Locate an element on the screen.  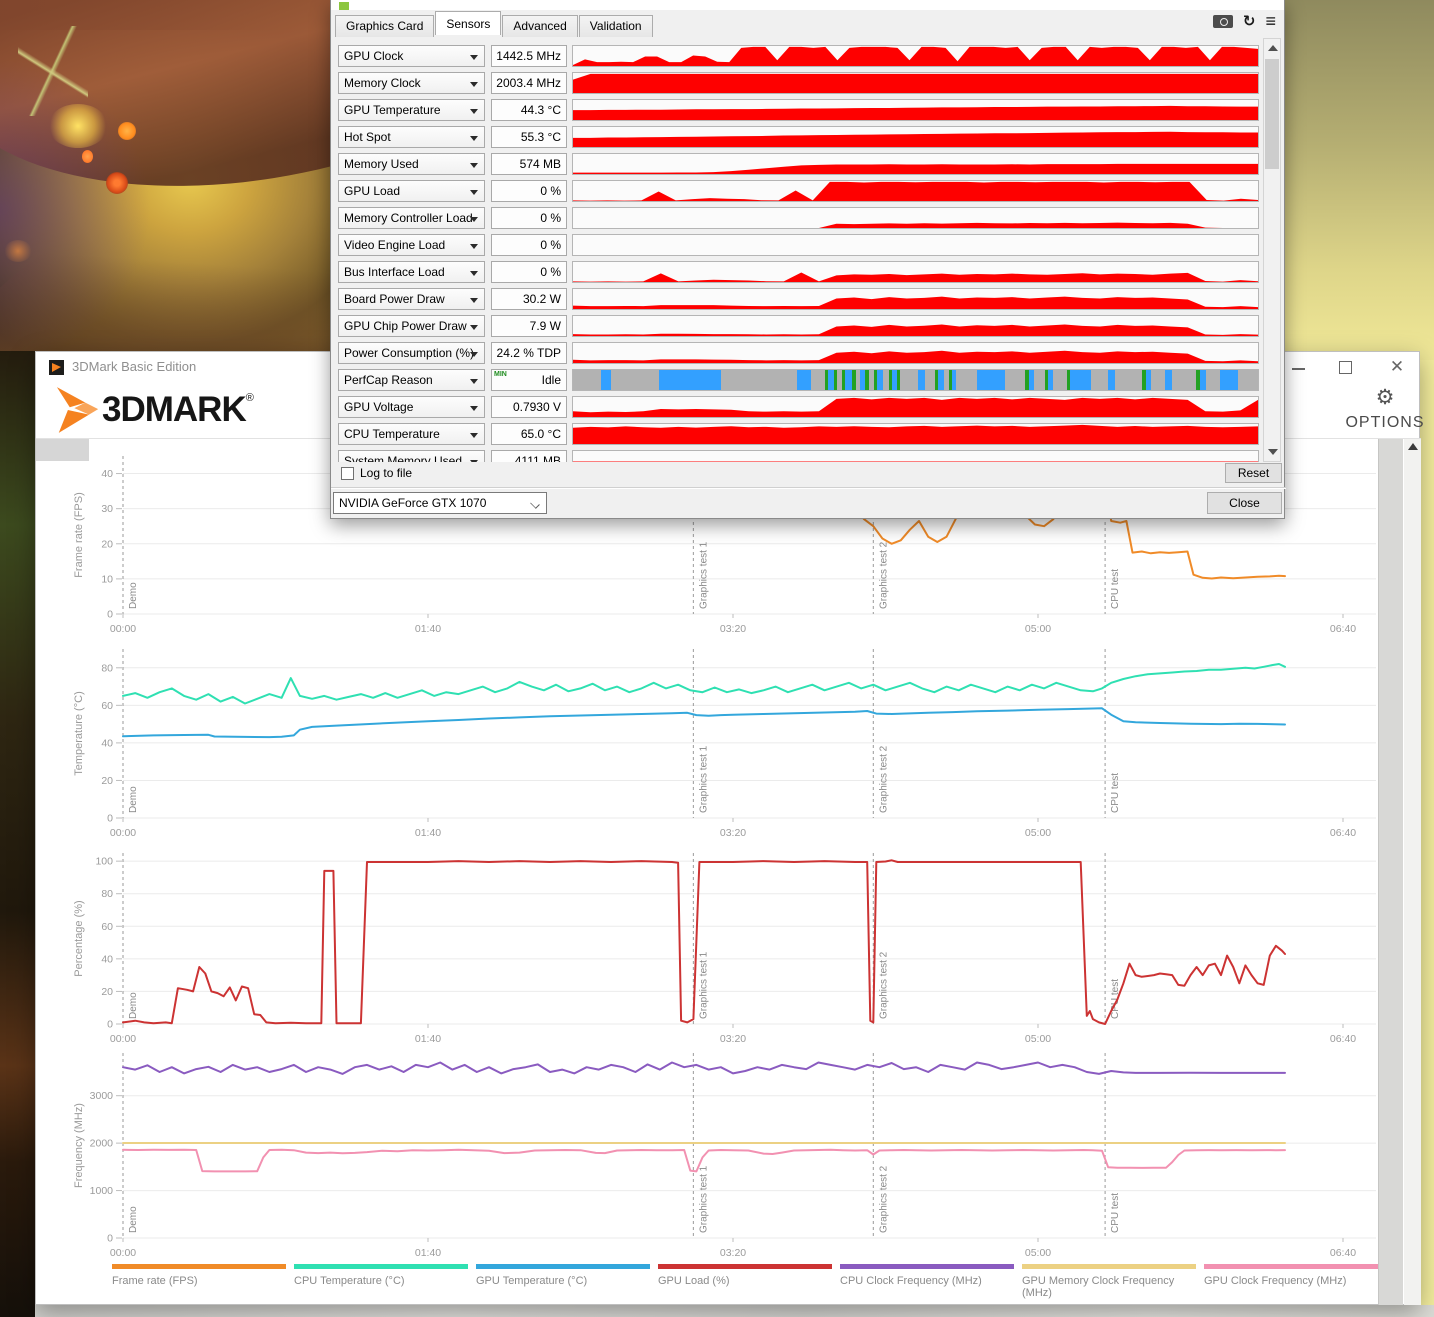
options-button: OPTIONS is located at coordinates (1385, 422).